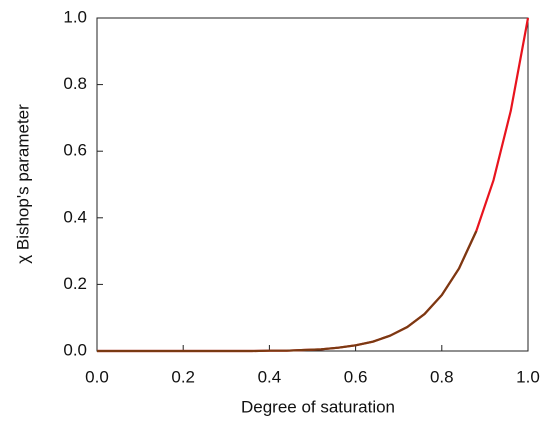  I want to click on y-tick-label: 0.4, so click(75, 216).